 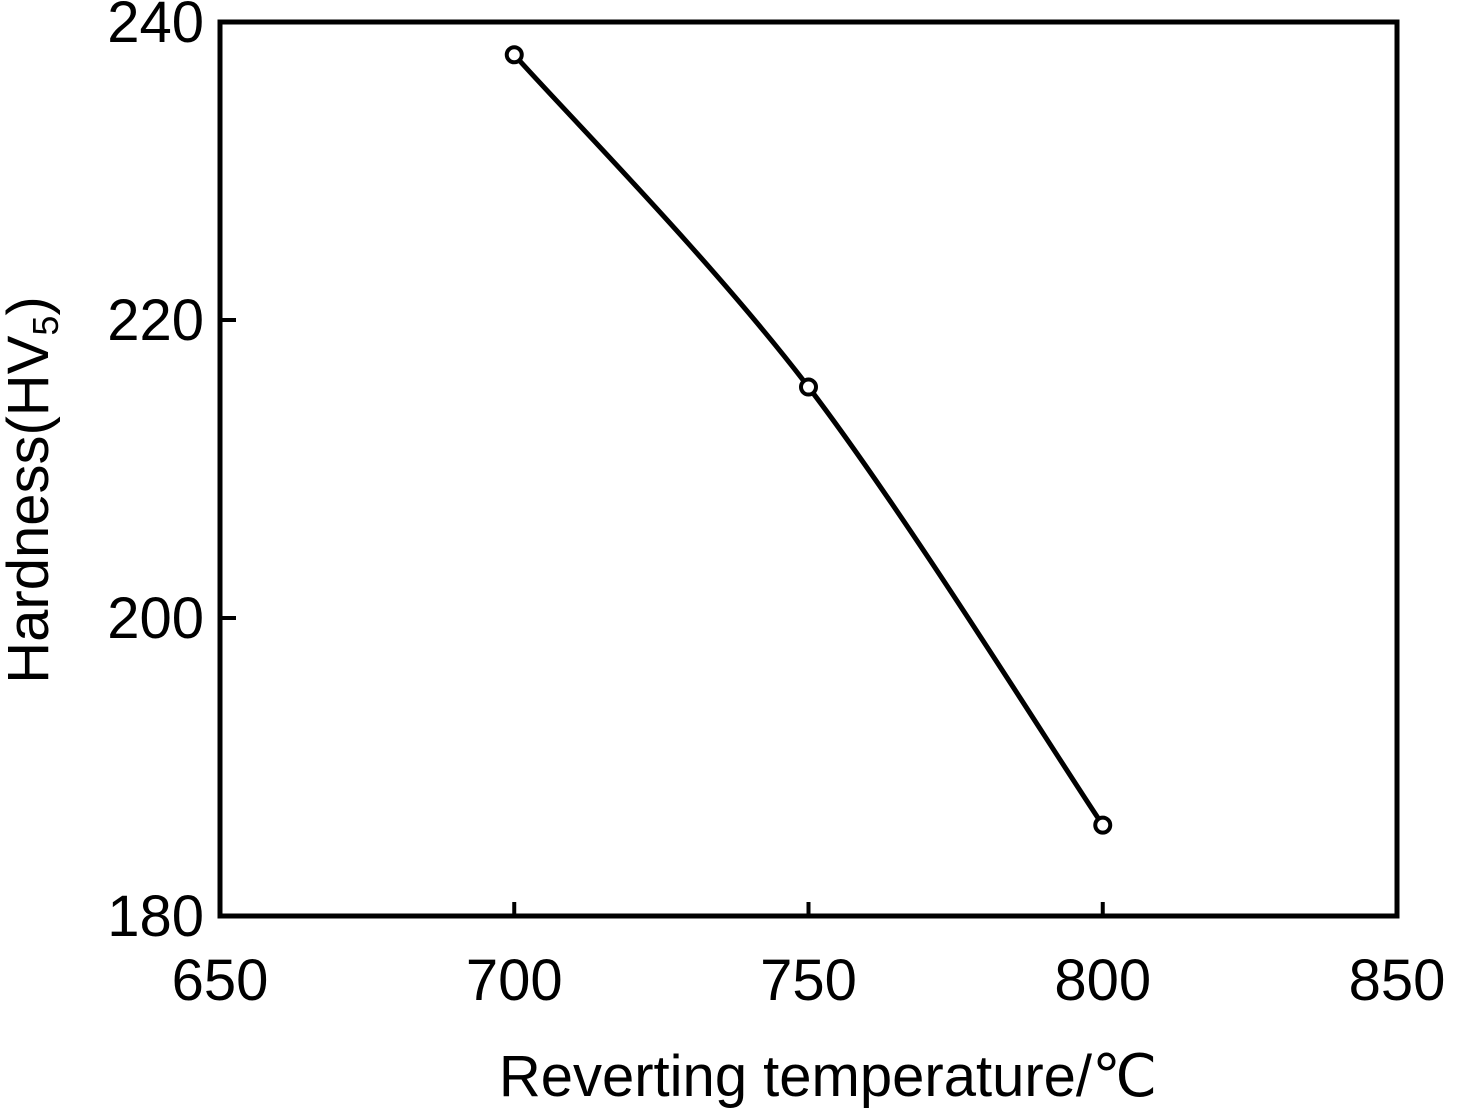 I want to click on x-axis-title: Reverting temperature/℃, so click(x=828, y=1076).